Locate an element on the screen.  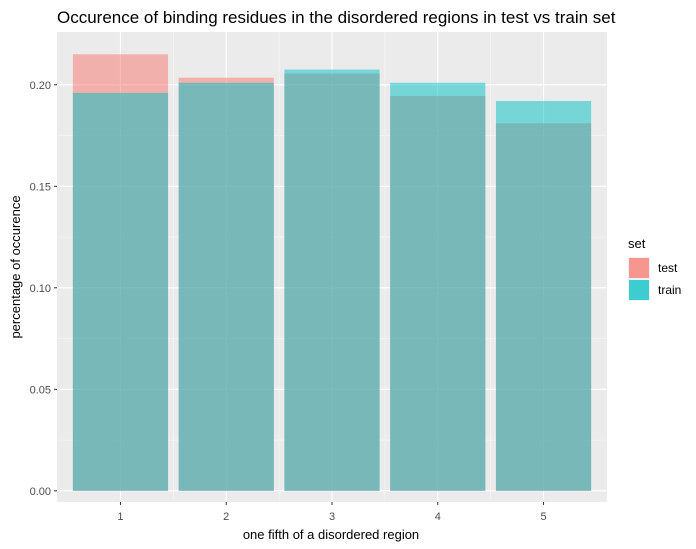
x-tick-label: 2 is located at coordinates (226, 517).